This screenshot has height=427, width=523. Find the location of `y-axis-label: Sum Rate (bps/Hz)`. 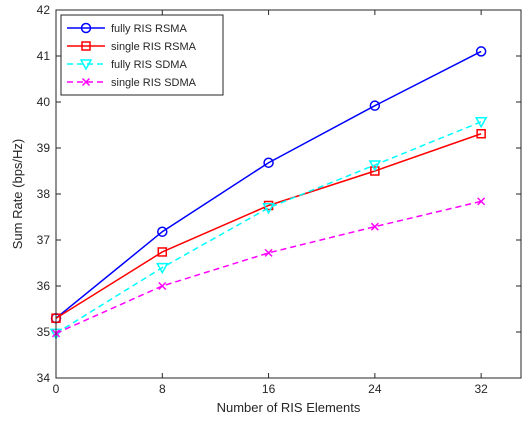

y-axis-label: Sum Rate (bps/Hz) is located at coordinates (17, 194).